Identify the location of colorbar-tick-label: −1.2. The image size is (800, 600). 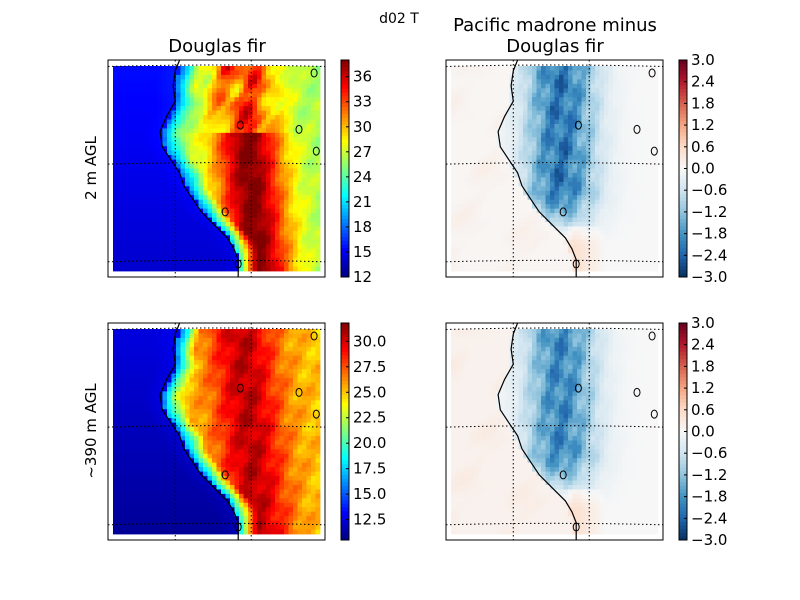
(709, 212).